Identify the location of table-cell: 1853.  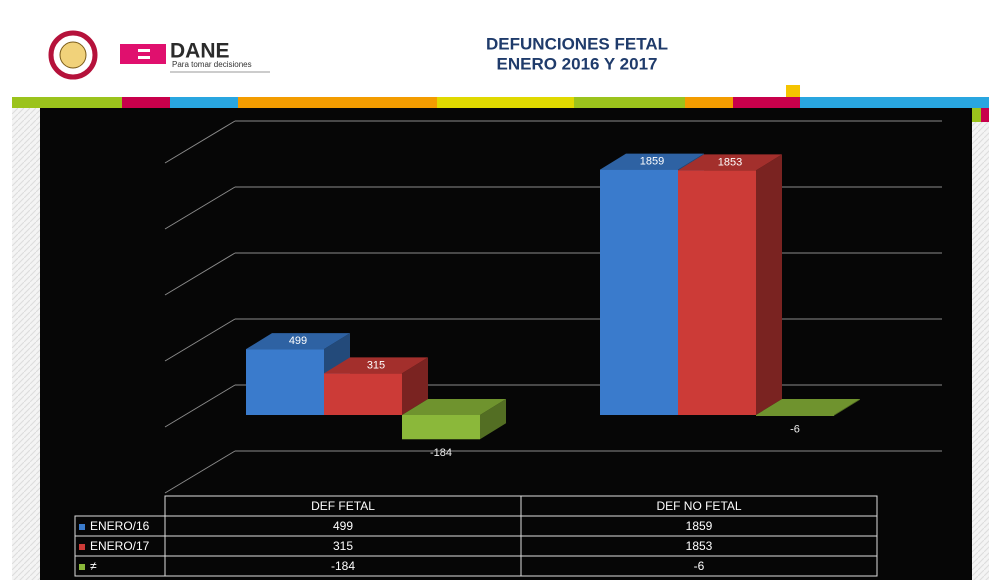
(699, 546).